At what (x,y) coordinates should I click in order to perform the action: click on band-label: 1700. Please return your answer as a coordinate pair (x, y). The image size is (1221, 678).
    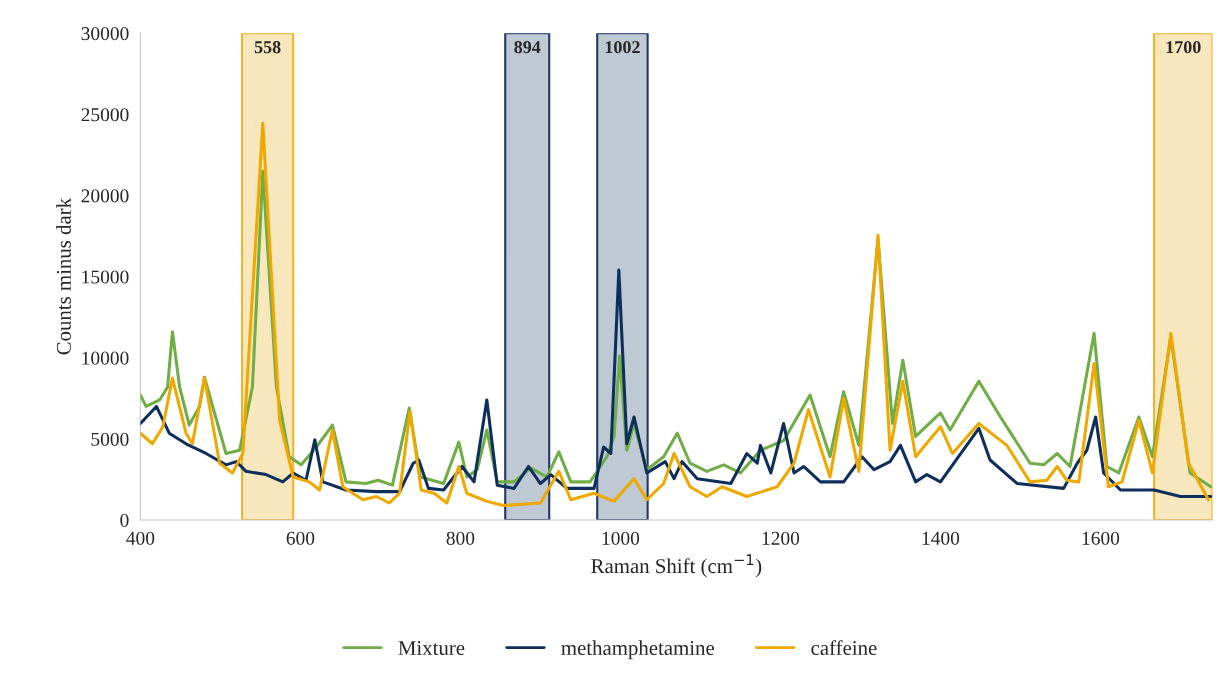
    Looking at the image, I should click on (1183, 47).